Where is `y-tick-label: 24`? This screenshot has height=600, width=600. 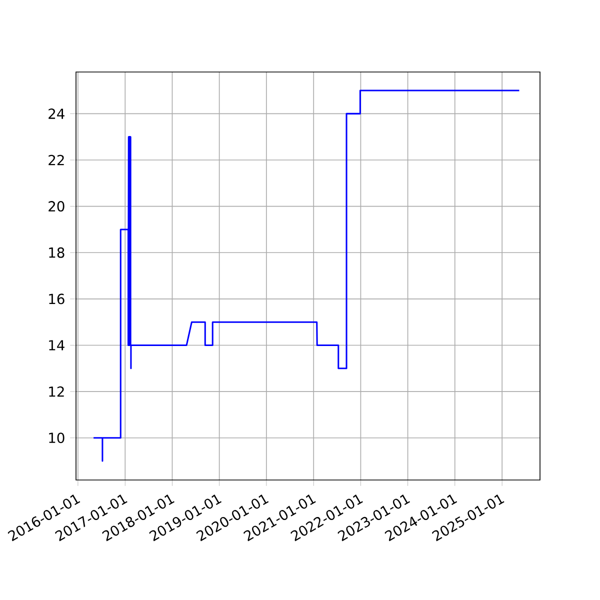 y-tick-label: 24 is located at coordinates (56, 113).